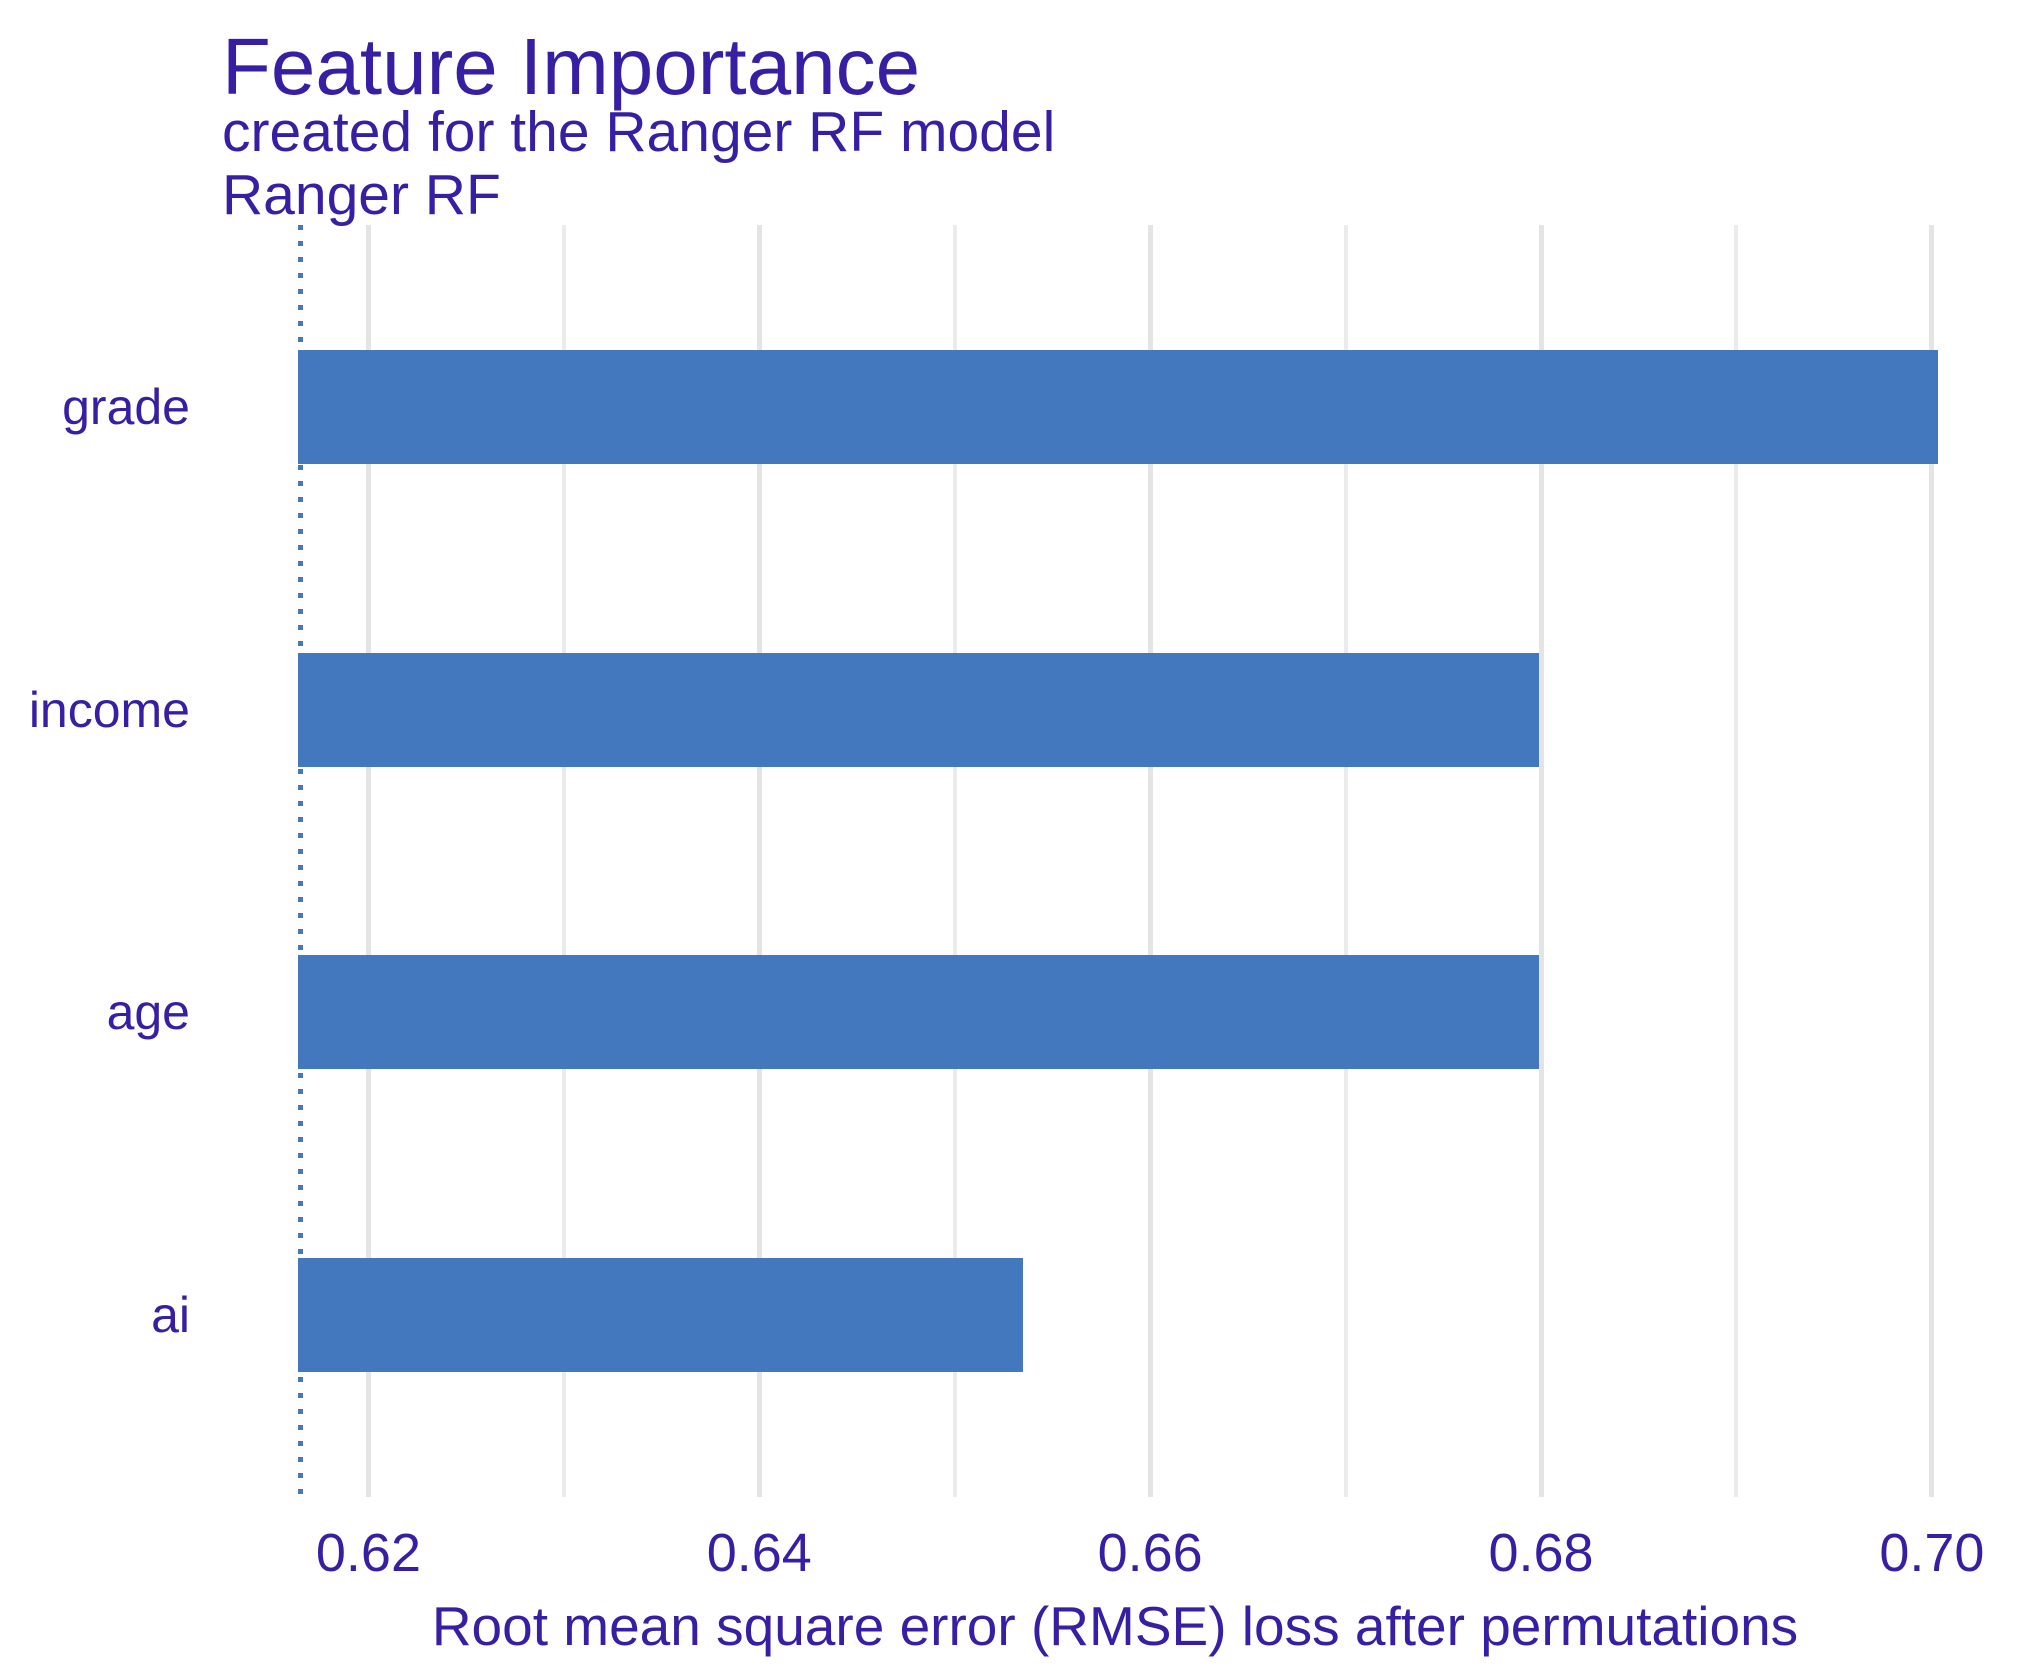  I want to click on gridline-0.7, so click(1932, 861).